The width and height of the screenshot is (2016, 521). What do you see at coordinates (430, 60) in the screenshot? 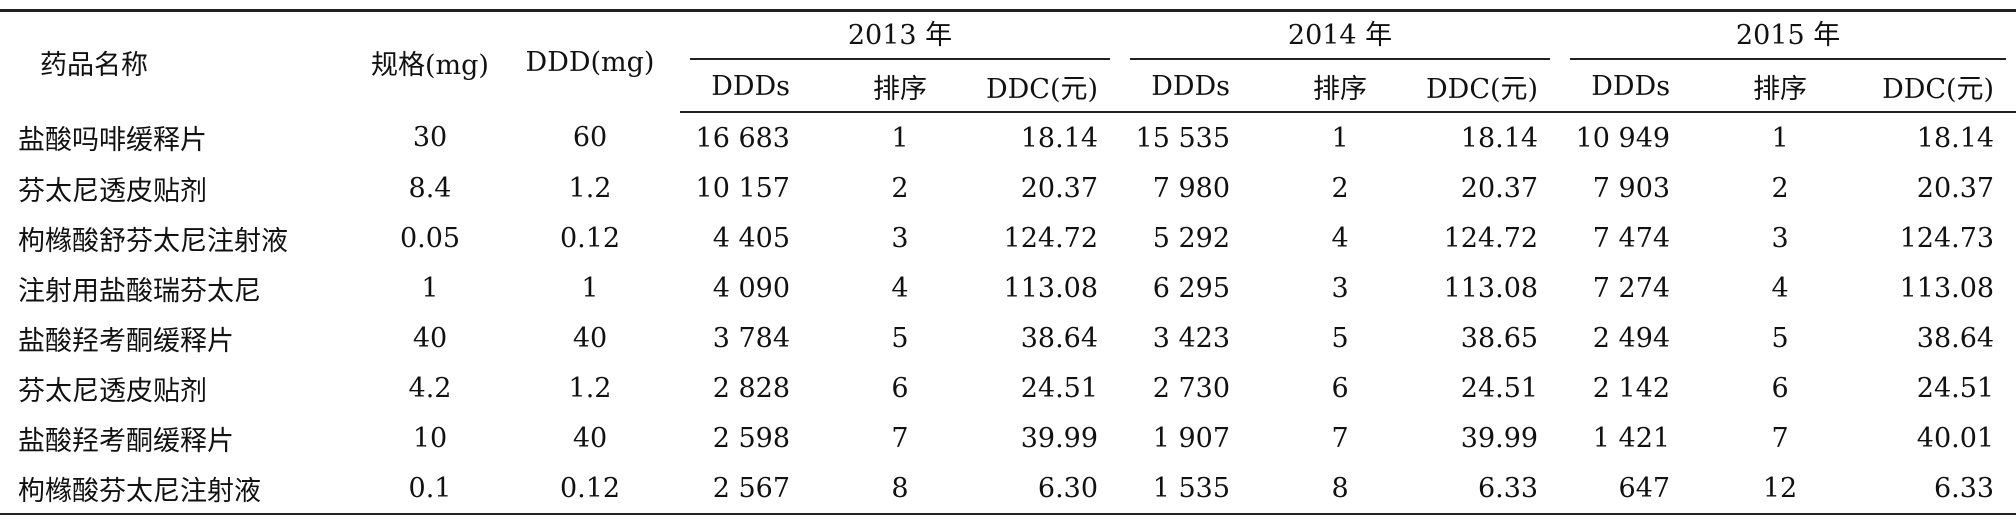
I see `header-cell: 规格(mg)` at bounding box center [430, 60].